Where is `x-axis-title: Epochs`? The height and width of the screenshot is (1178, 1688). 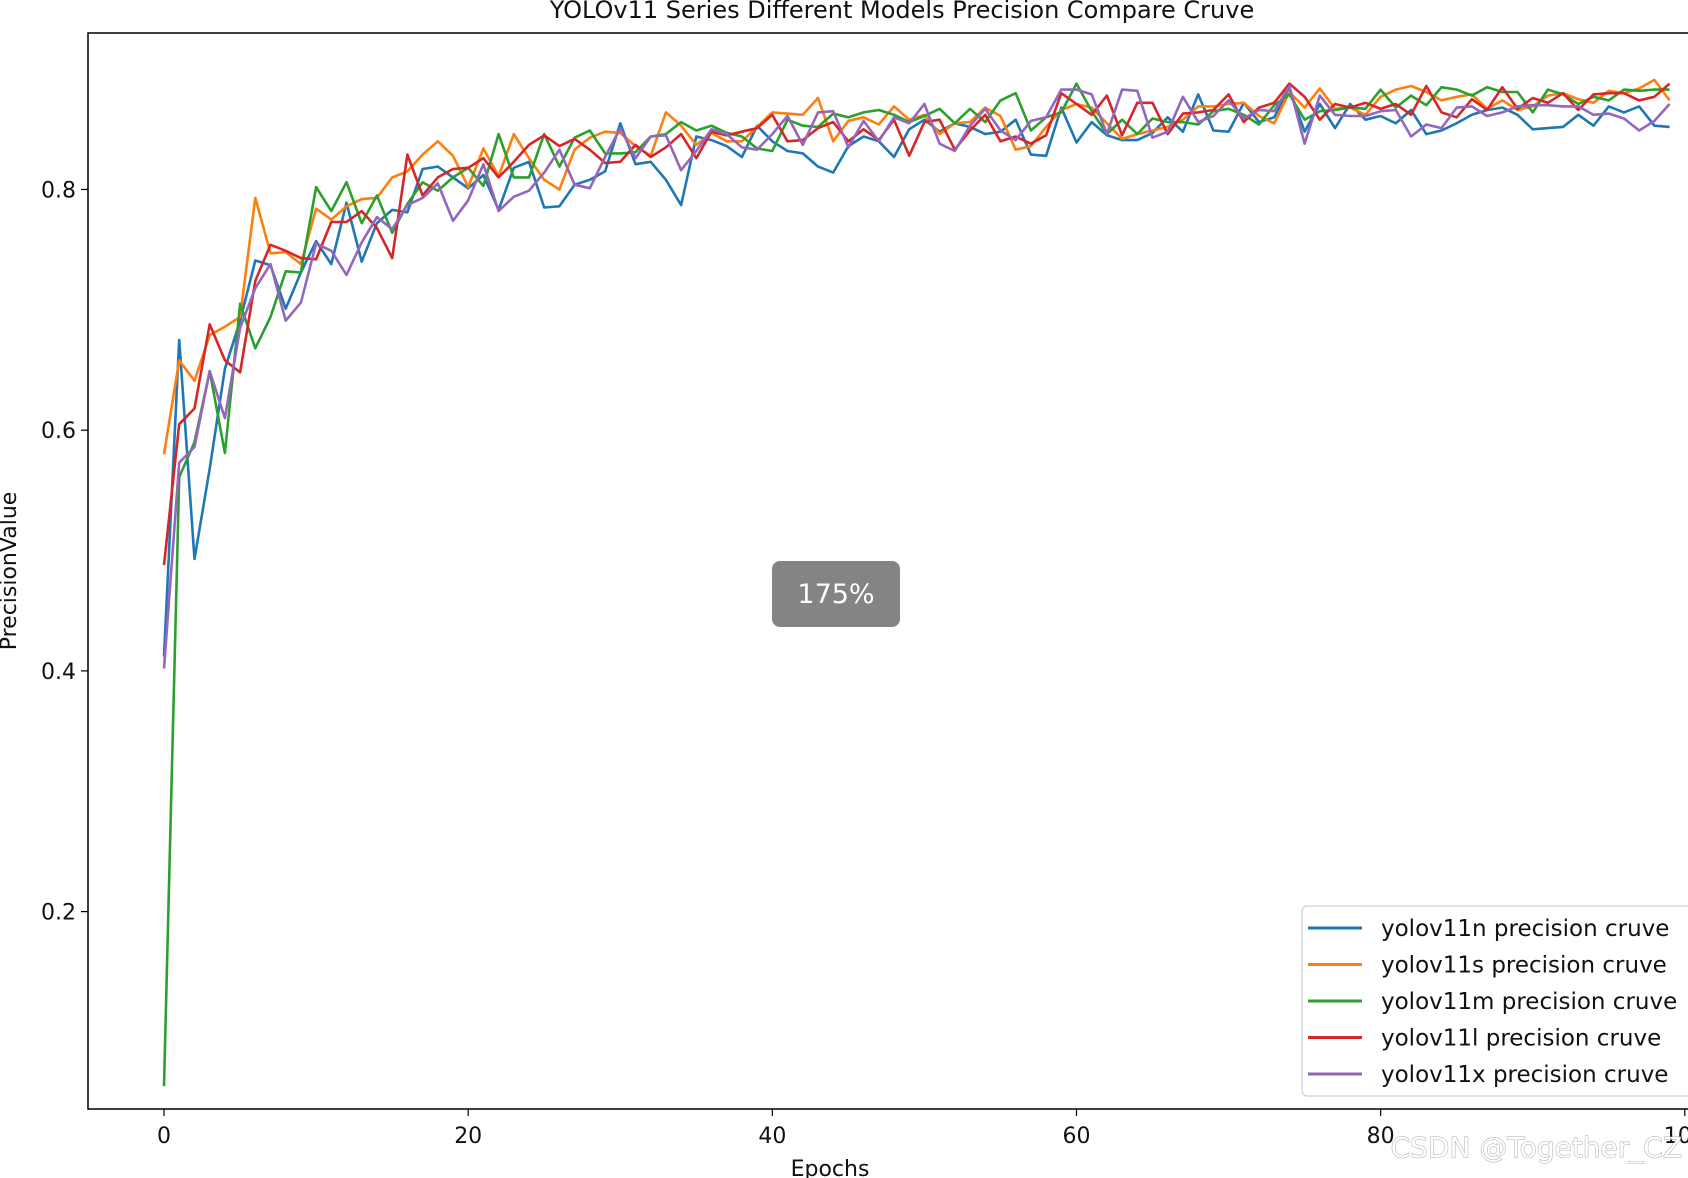
x-axis-title: Epochs is located at coordinates (830, 1167).